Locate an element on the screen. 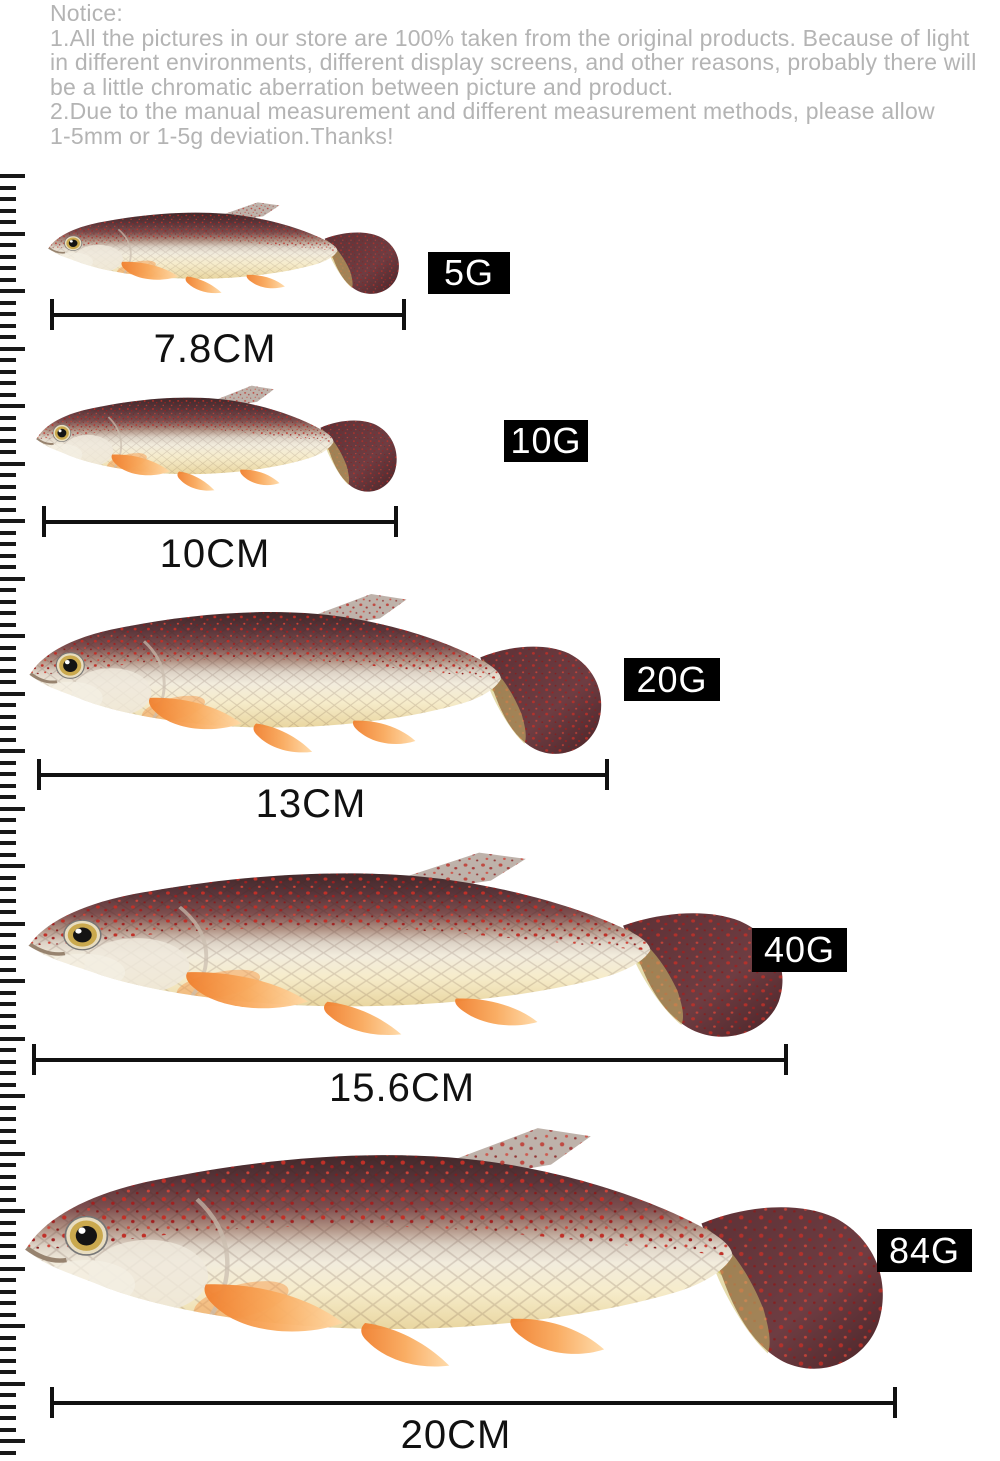 Image resolution: width=1000 pixels, height=1461 pixels. measure-line-10g is located at coordinates (220, 521).